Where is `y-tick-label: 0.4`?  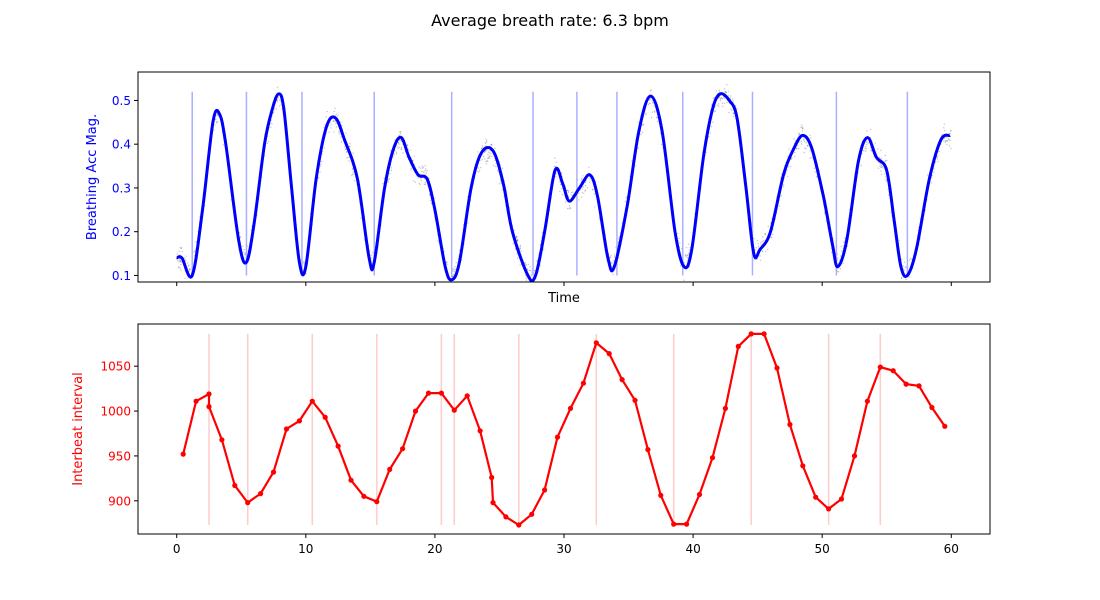 y-tick-label: 0.4 is located at coordinates (121, 145).